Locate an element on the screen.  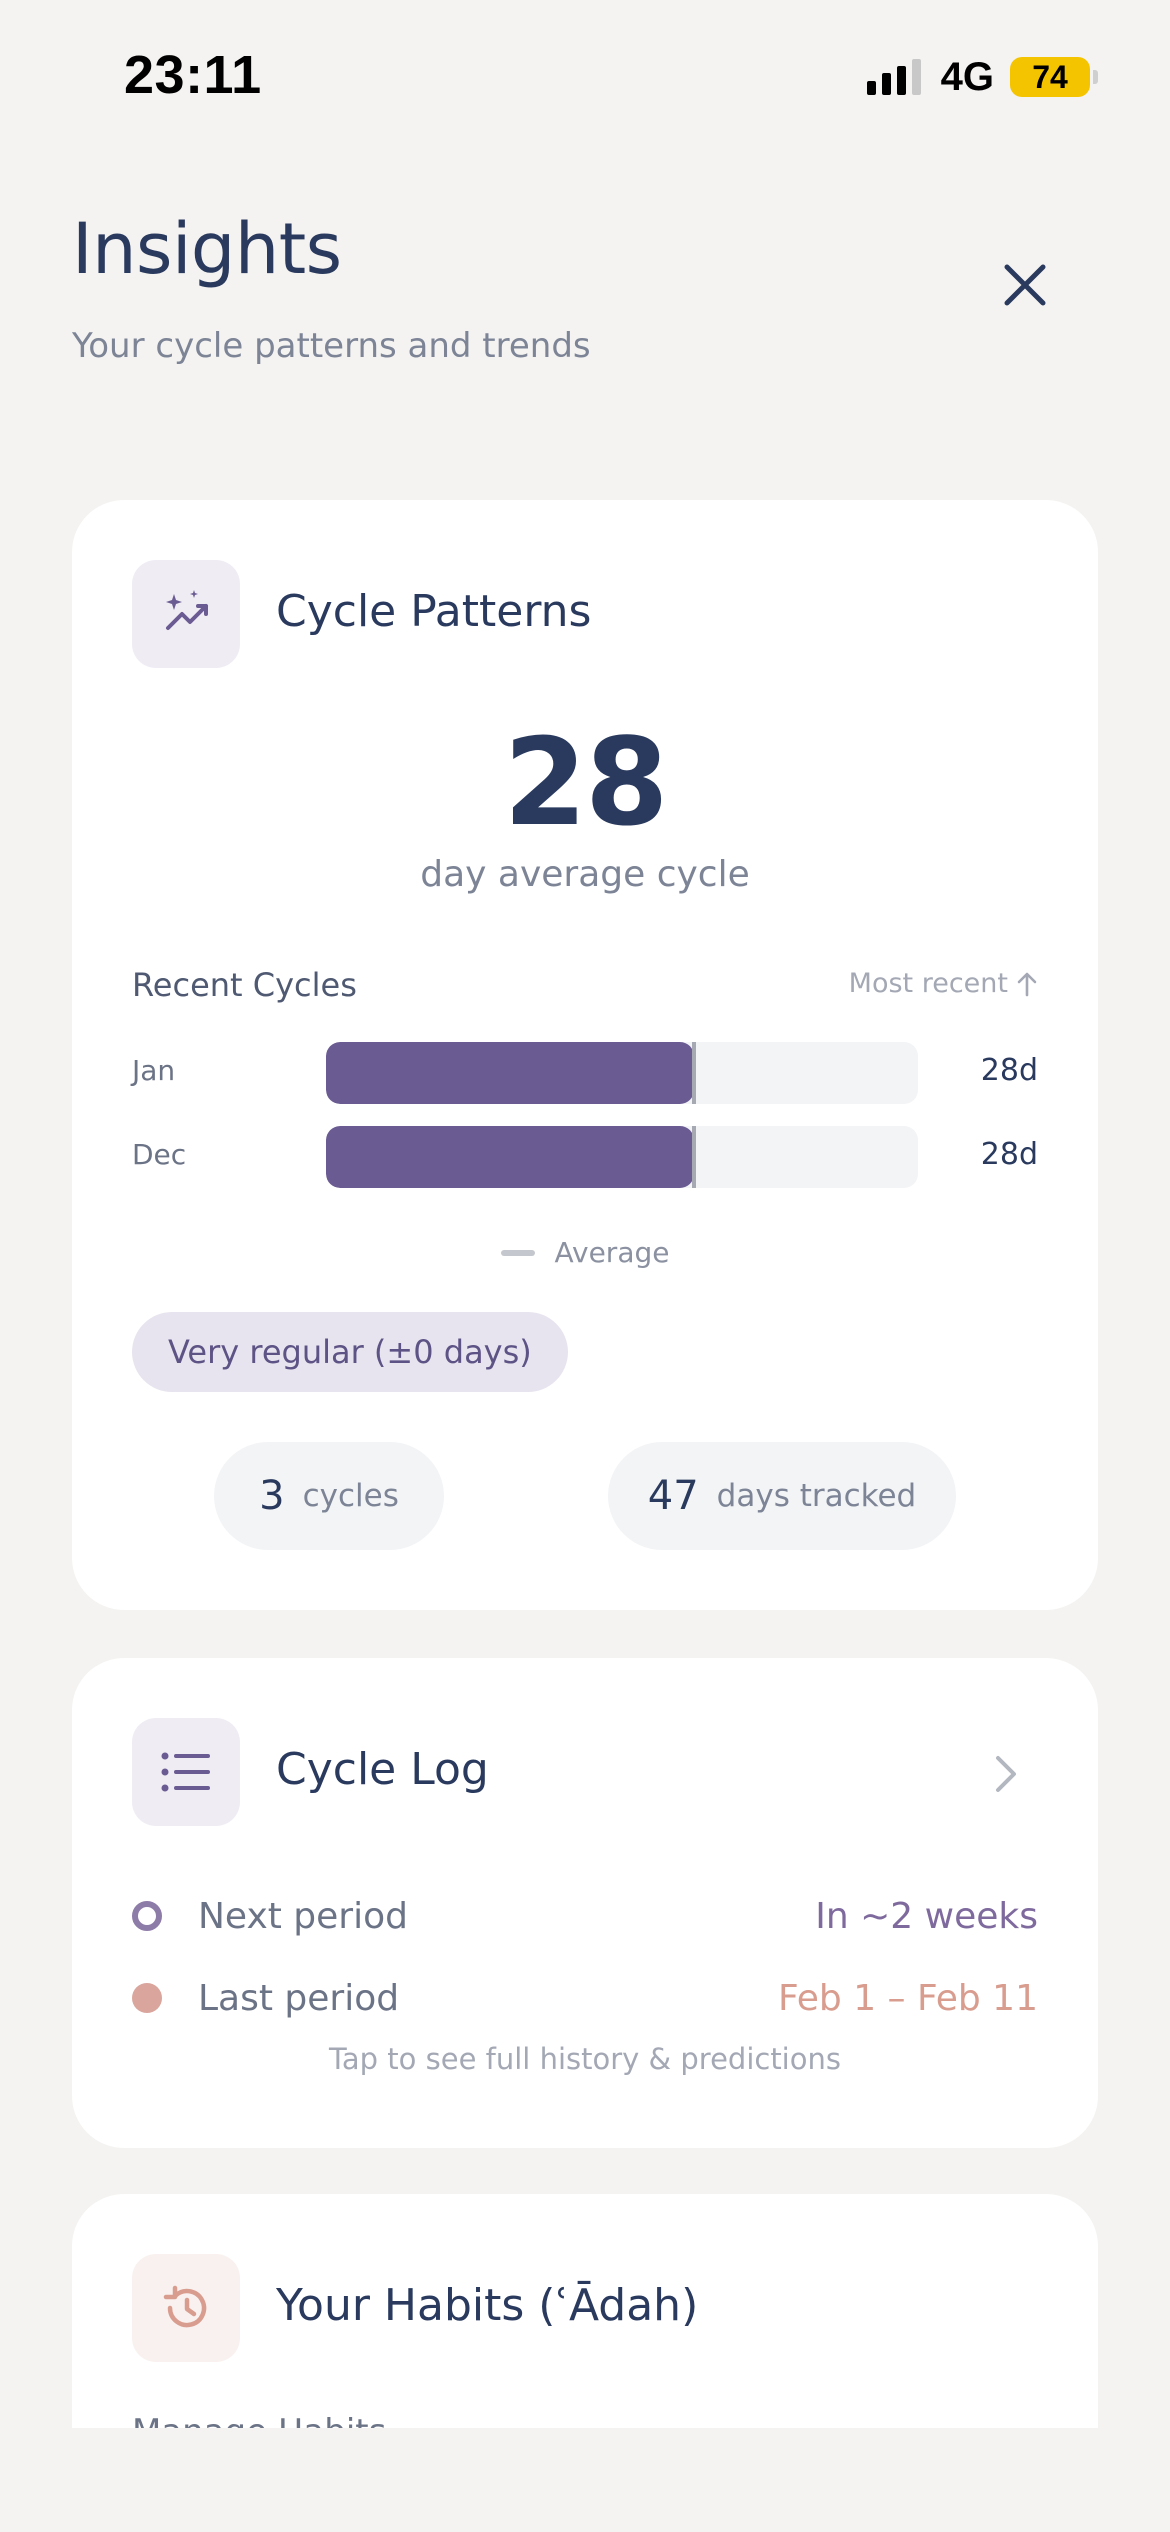
cycle-log-open-button is located at coordinates (1006, 1774).